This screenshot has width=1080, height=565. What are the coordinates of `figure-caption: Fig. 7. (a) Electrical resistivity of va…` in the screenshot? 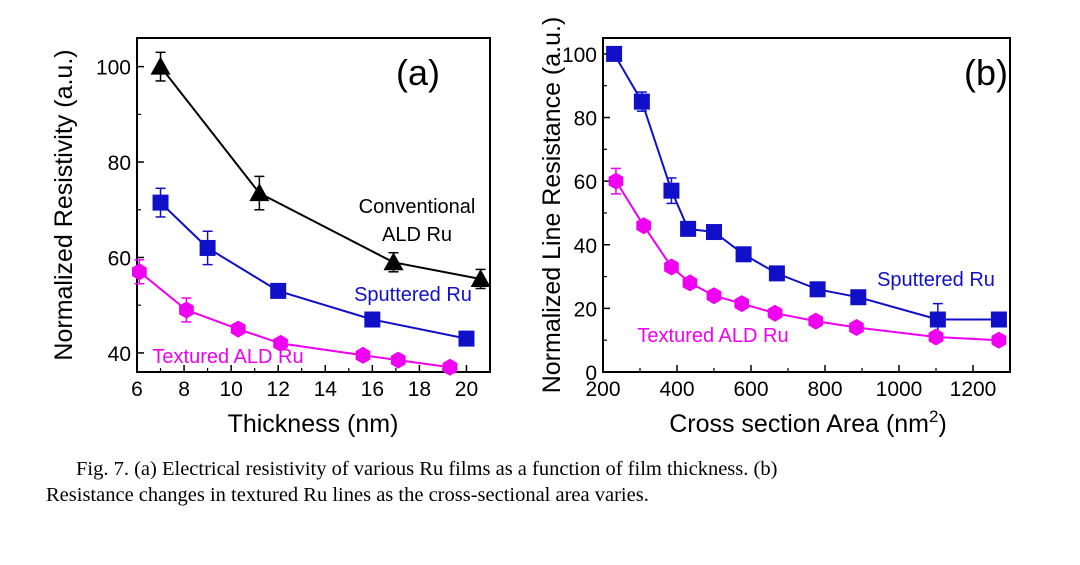 It's located at (546, 482).